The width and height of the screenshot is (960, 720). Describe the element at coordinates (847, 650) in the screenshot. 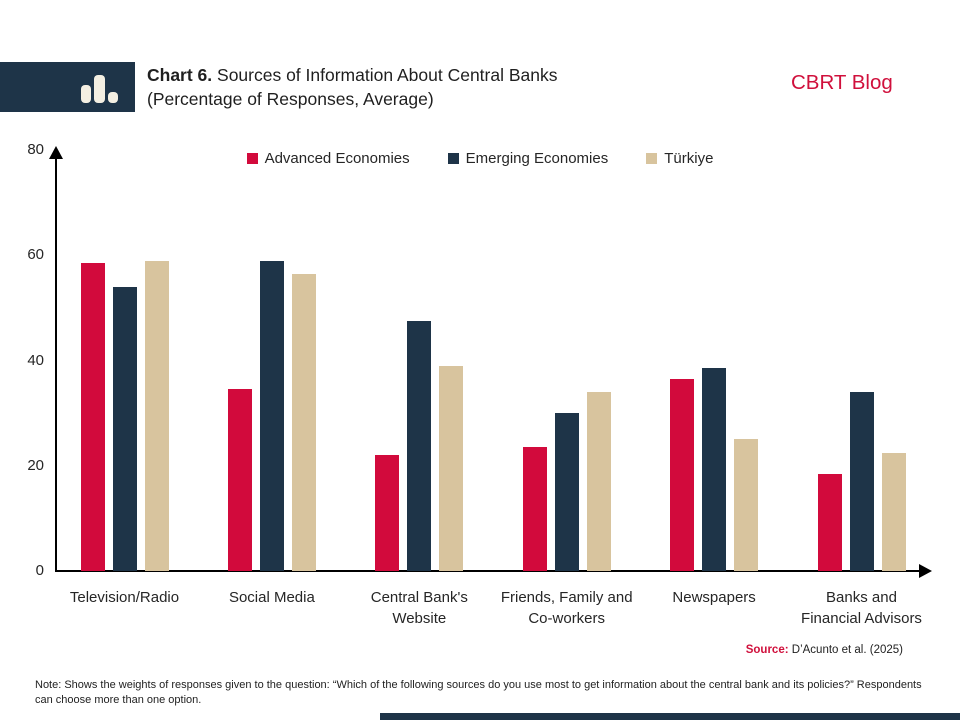

I see `source-citation: D’Acunto et al. (2025)` at that location.